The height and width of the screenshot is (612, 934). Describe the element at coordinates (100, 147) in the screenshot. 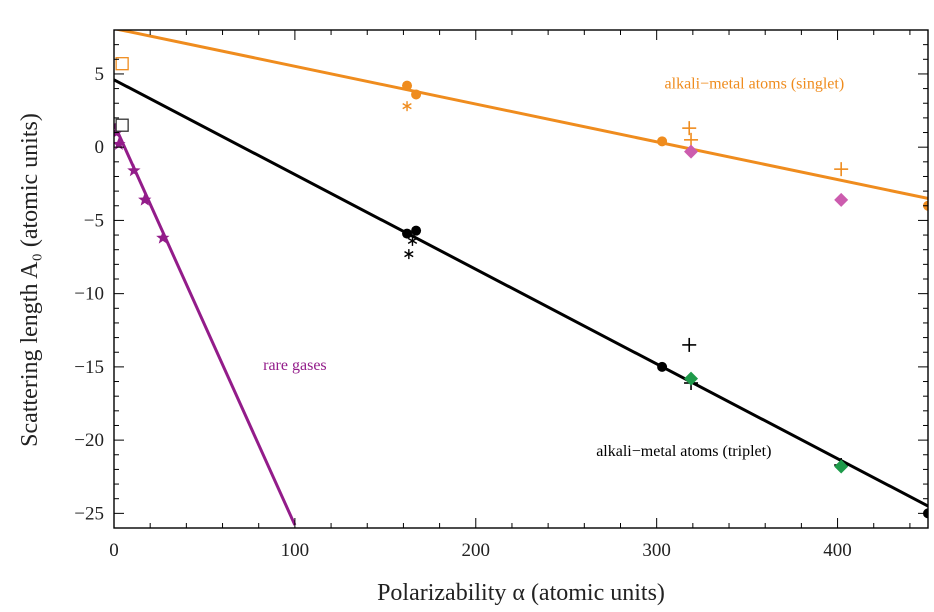

I see `y-tick-label: 0` at that location.